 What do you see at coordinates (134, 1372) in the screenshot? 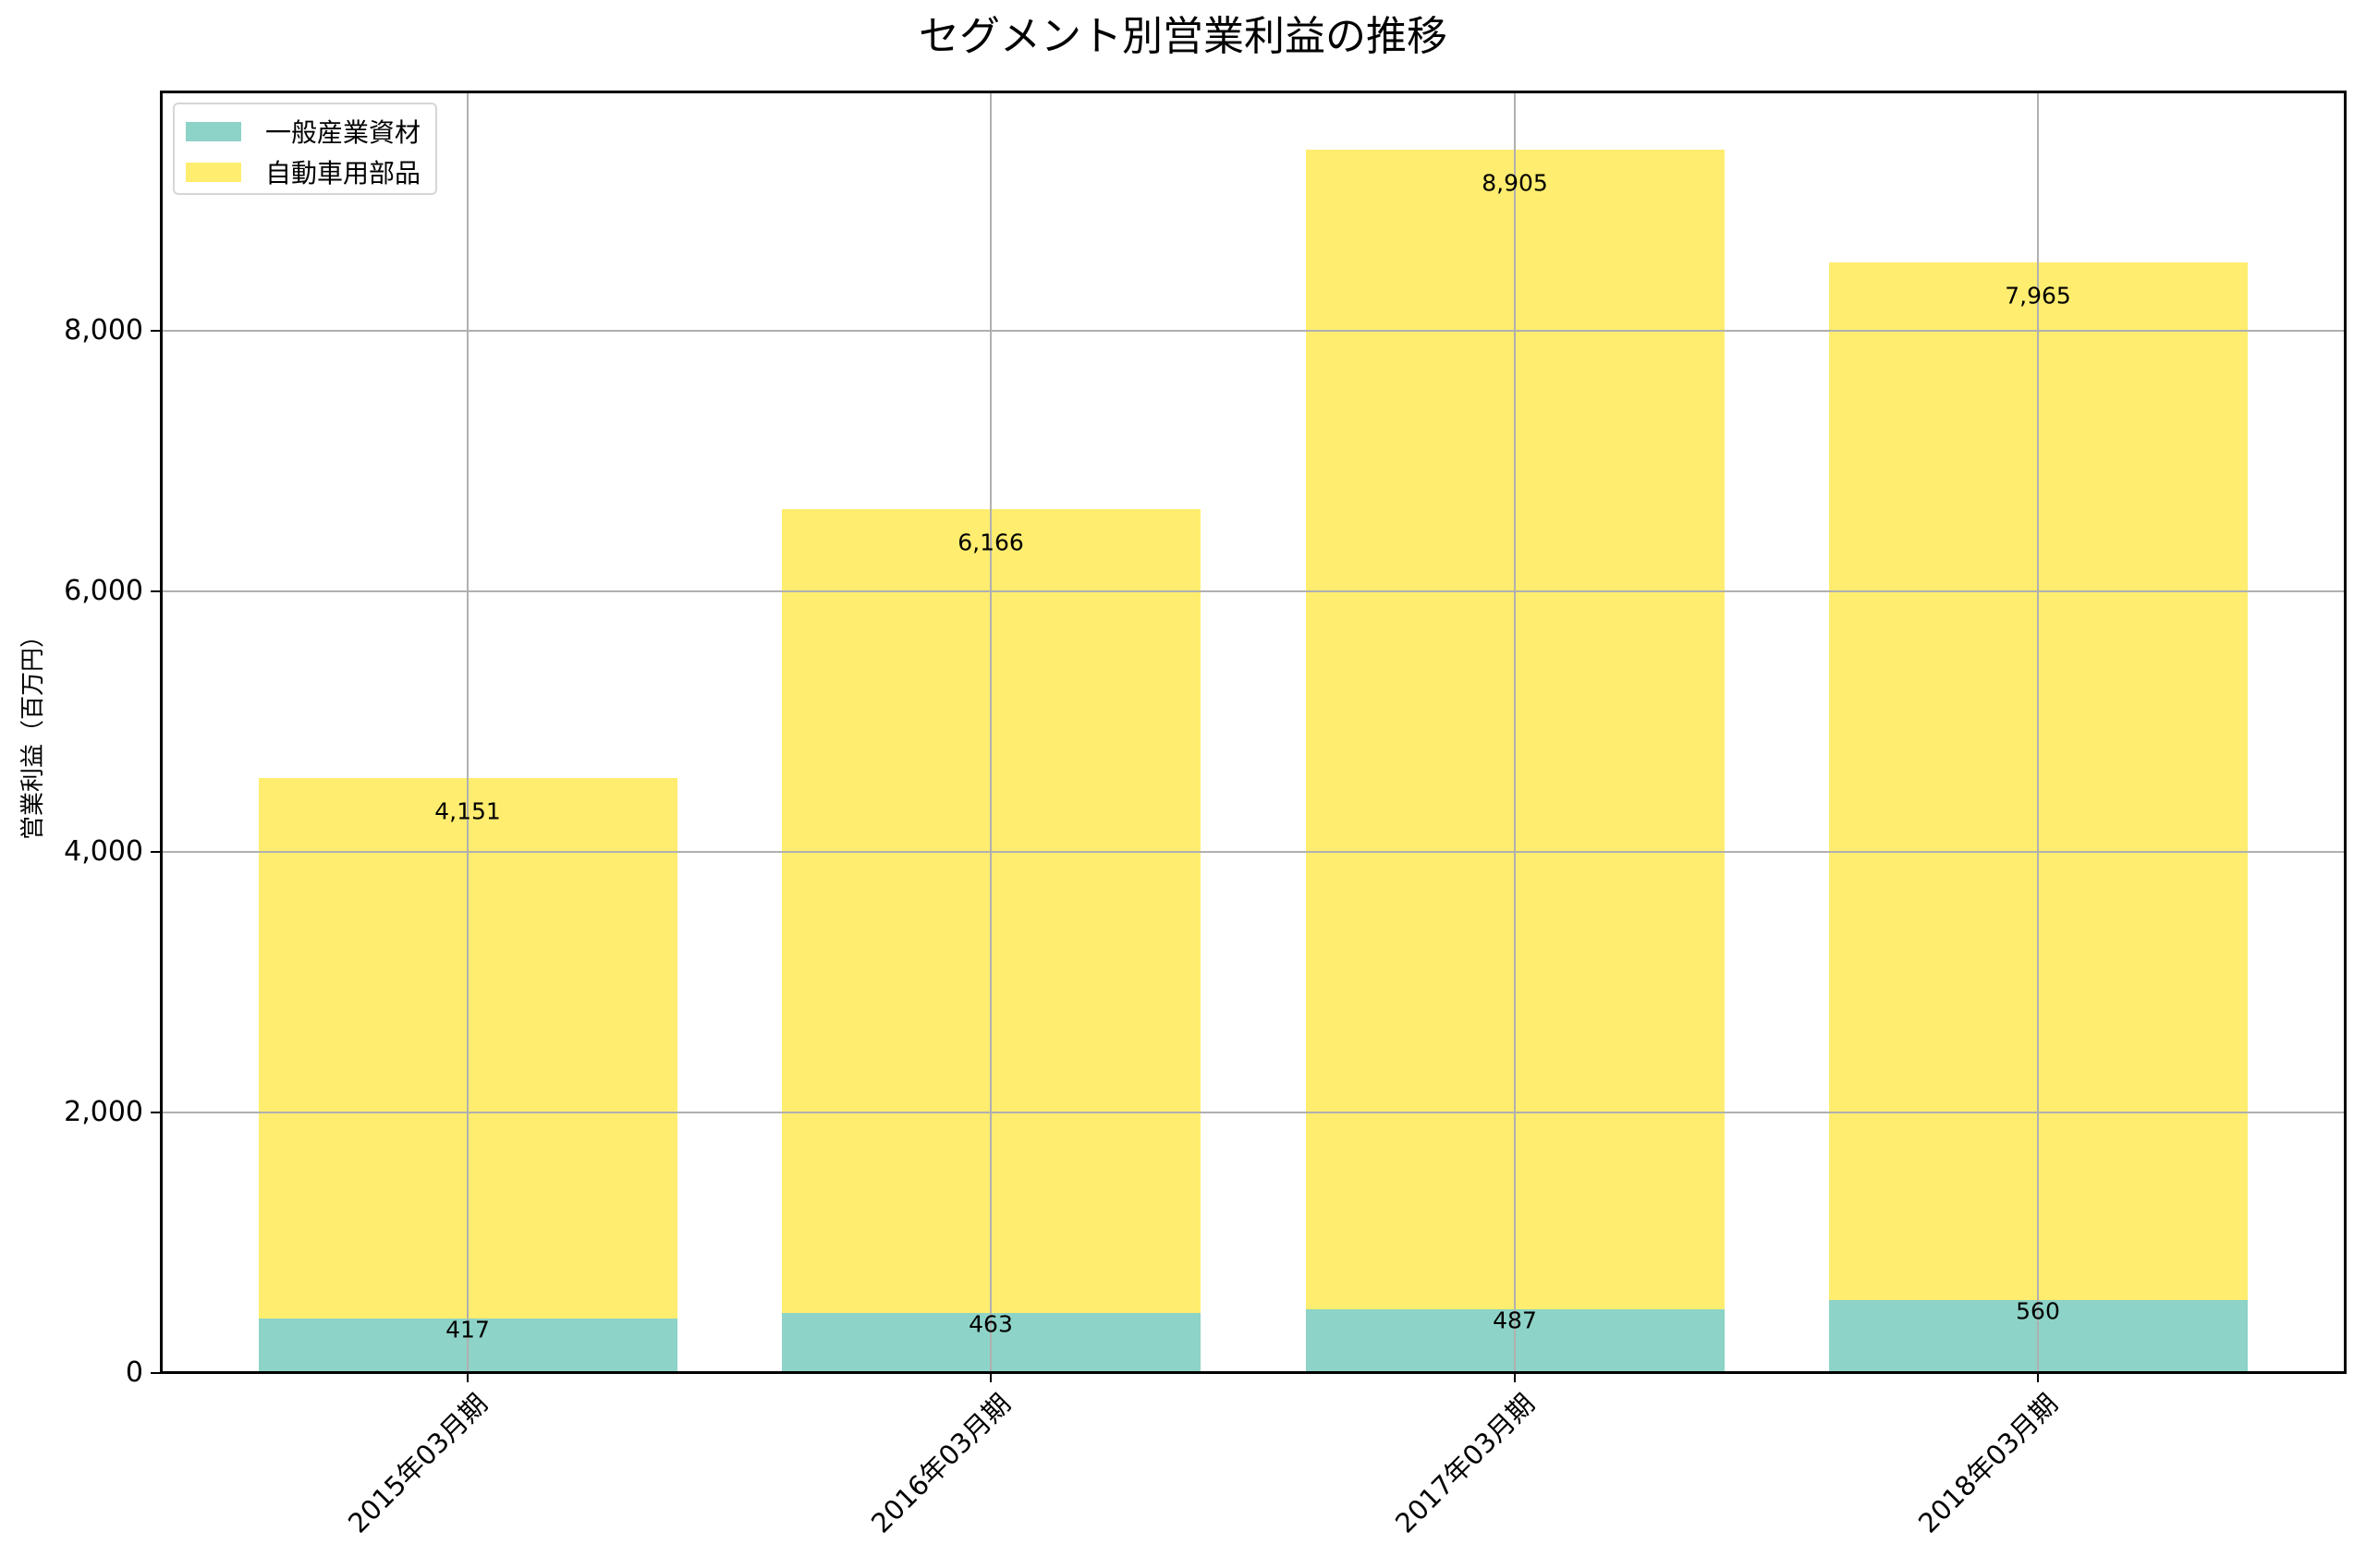
I see `y-tick-label: 0` at bounding box center [134, 1372].